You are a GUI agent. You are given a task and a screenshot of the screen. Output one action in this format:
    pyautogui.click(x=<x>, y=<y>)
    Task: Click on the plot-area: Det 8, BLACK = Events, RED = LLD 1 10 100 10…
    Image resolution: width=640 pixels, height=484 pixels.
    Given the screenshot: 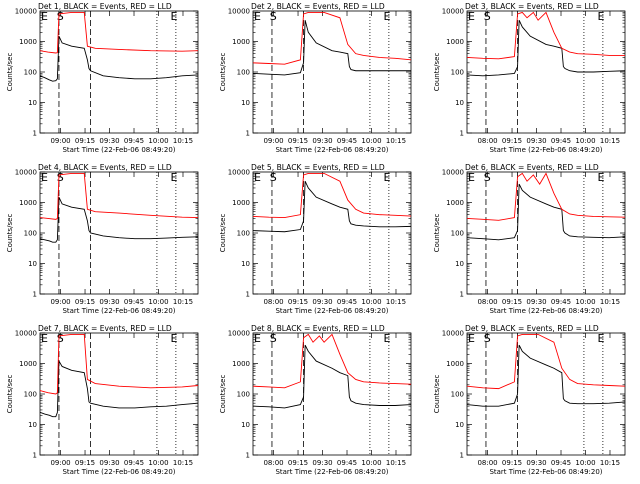 What is the action you would take?
    pyautogui.click(x=315, y=400)
    